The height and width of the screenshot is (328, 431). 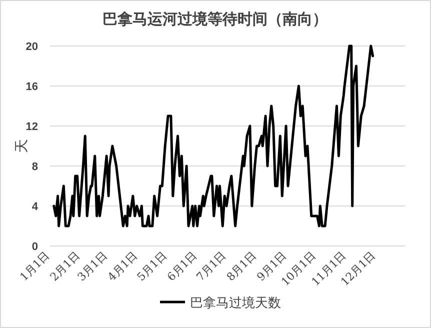 What do you see at coordinates (215, 19) in the screenshot?
I see `chart-title: 巴拿马运河过境等待时间（南向）` at bounding box center [215, 19].